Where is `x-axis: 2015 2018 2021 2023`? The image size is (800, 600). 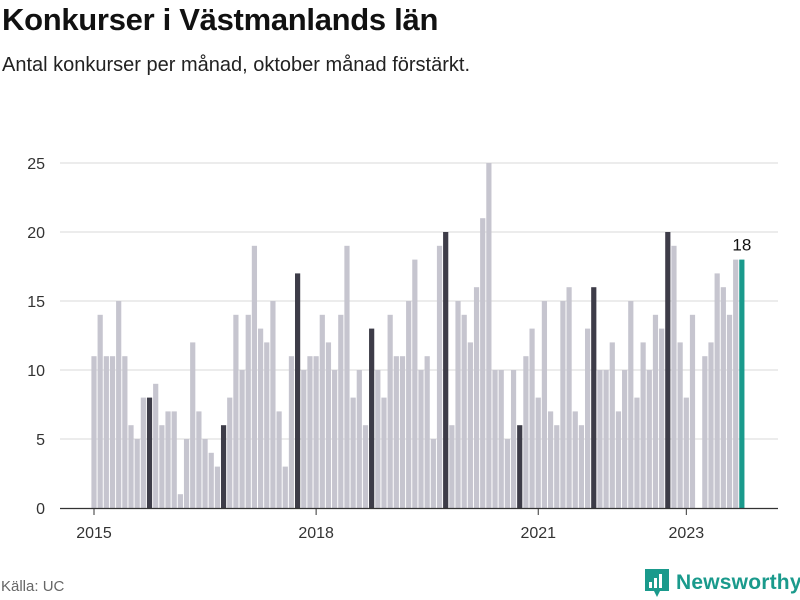
x-axis: 2015 2018 2021 2023 is located at coordinates (419, 524).